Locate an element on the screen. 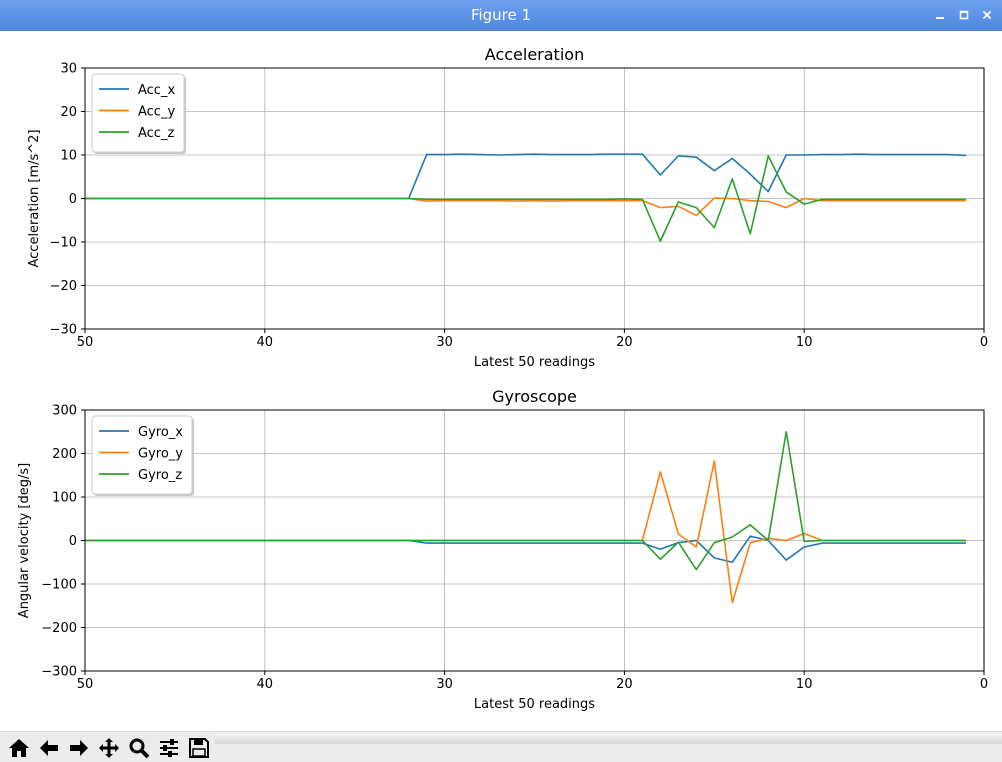 This screenshot has height=762, width=1002. configure-subplots-icon is located at coordinates (169, 748).